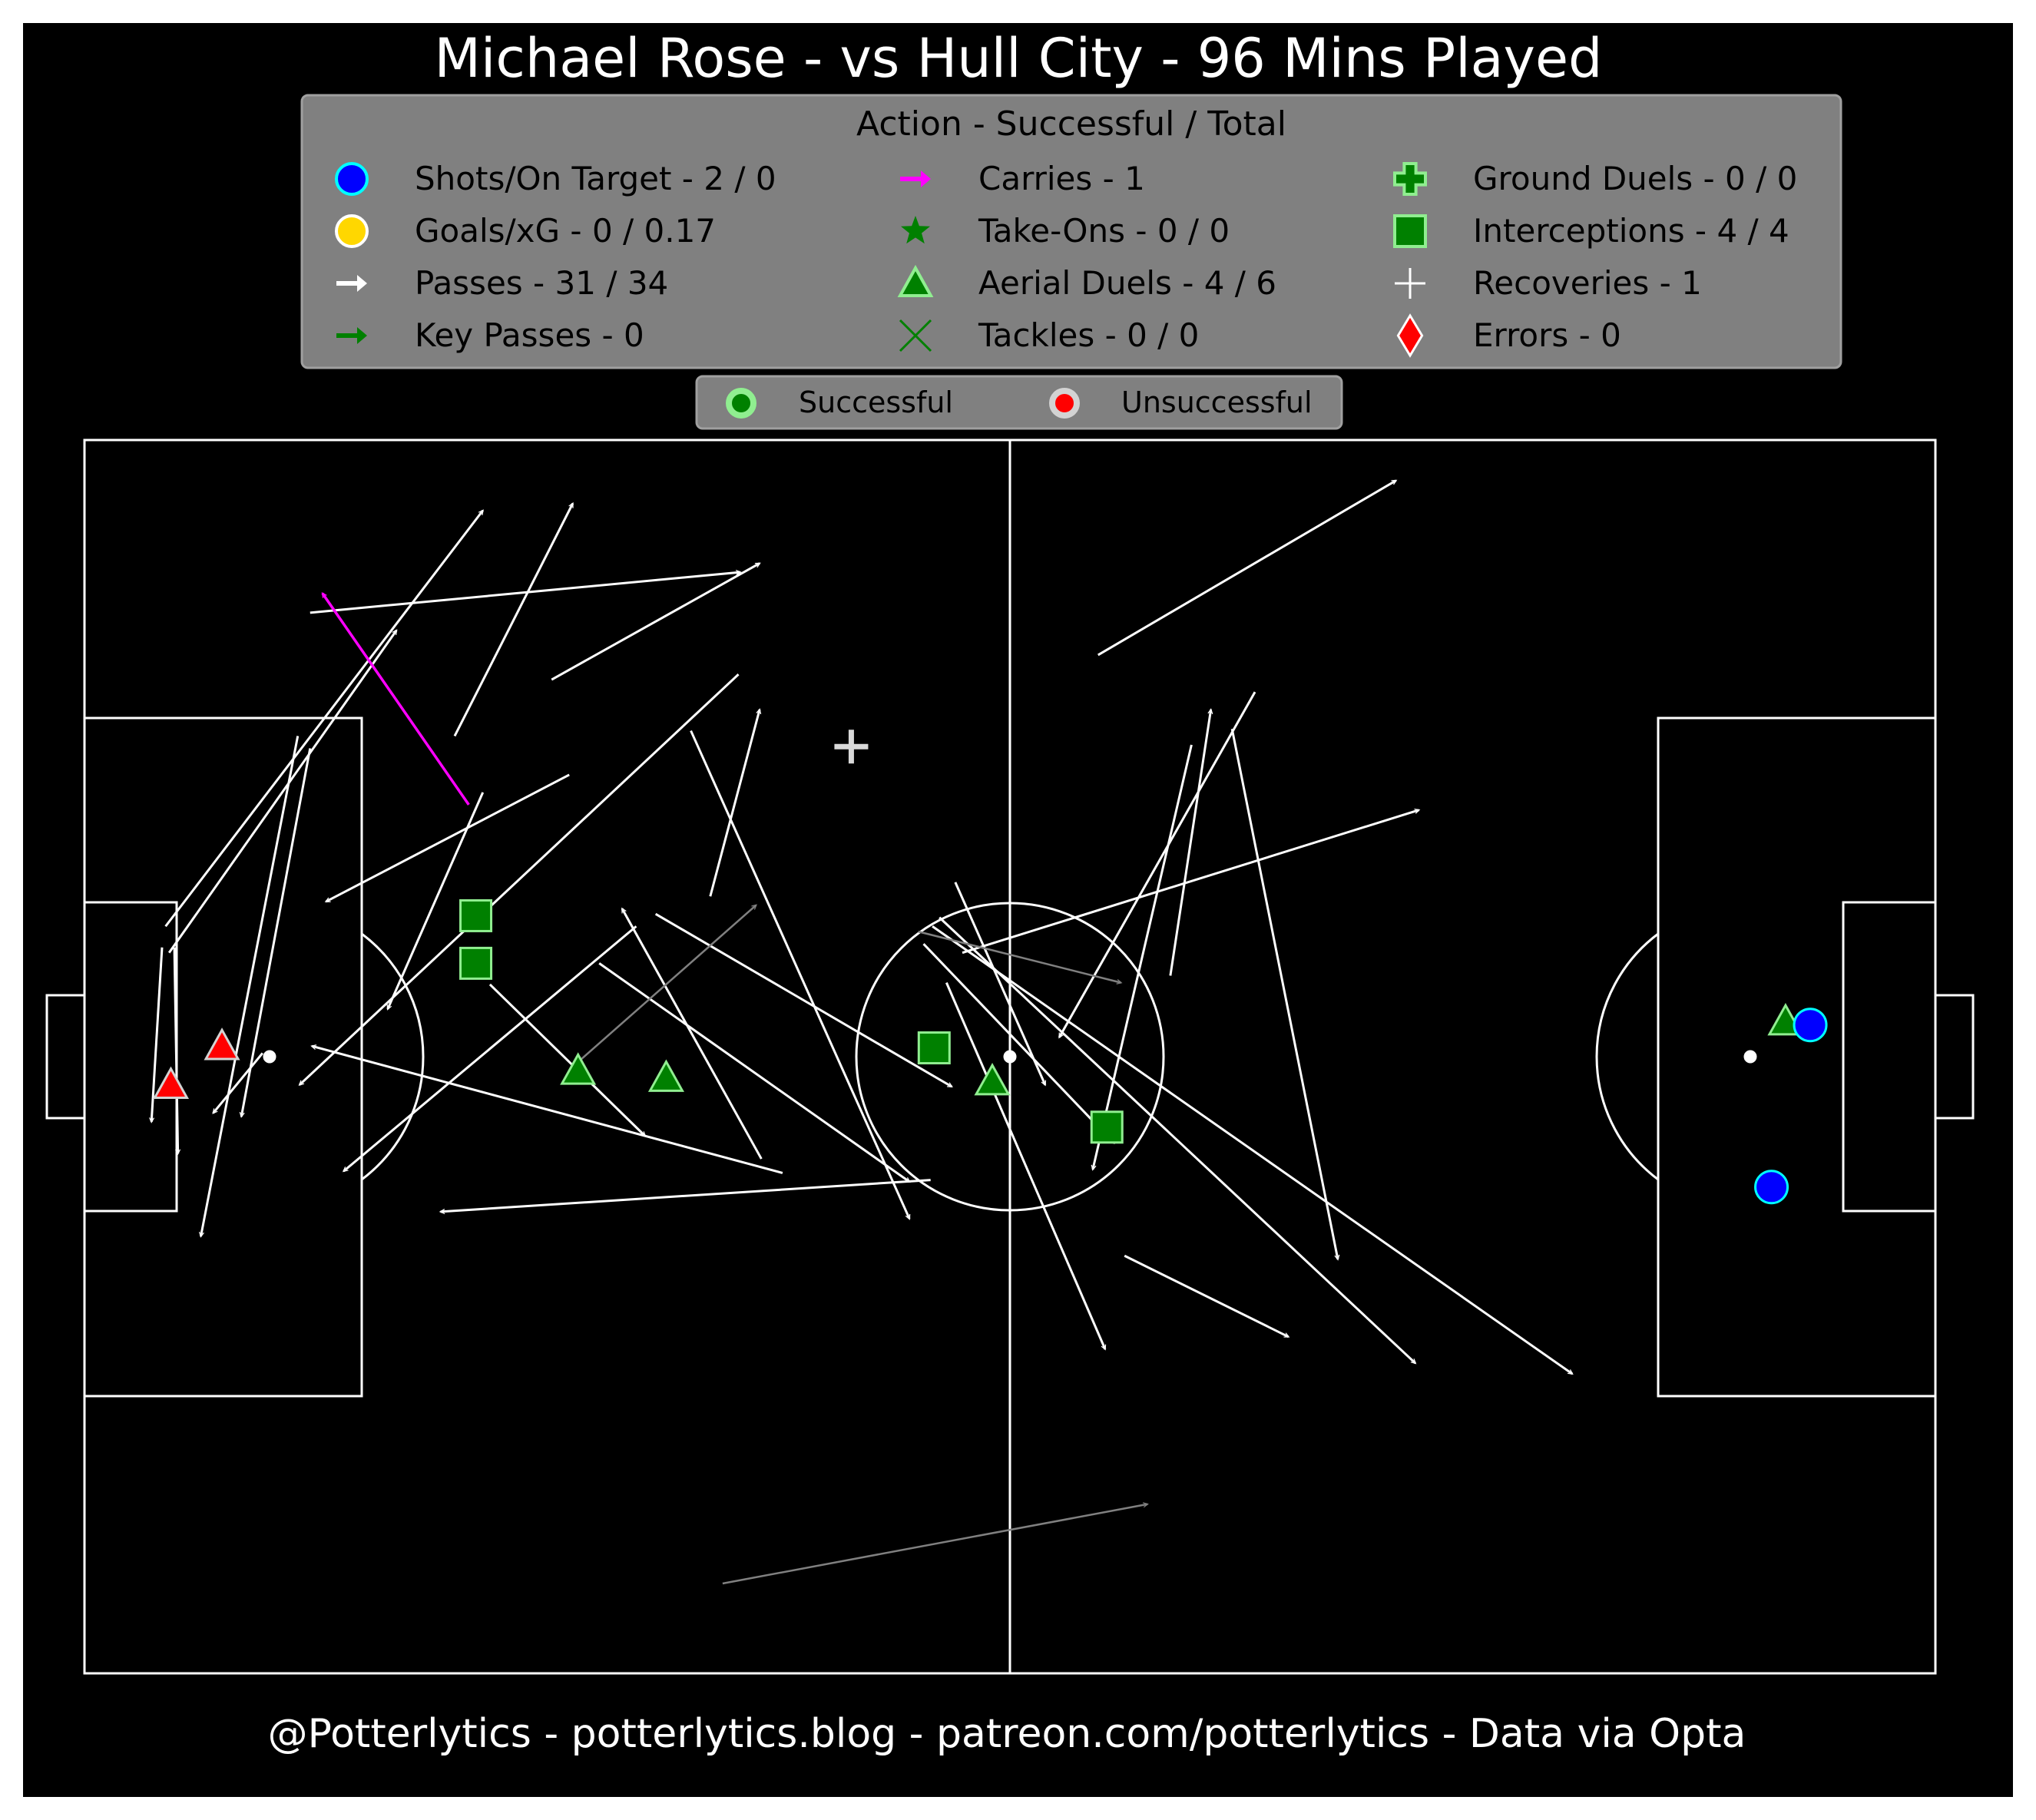 The width and height of the screenshot is (2036, 1820). What do you see at coordinates (915, 230) in the screenshot?
I see `legend-star-icon` at bounding box center [915, 230].